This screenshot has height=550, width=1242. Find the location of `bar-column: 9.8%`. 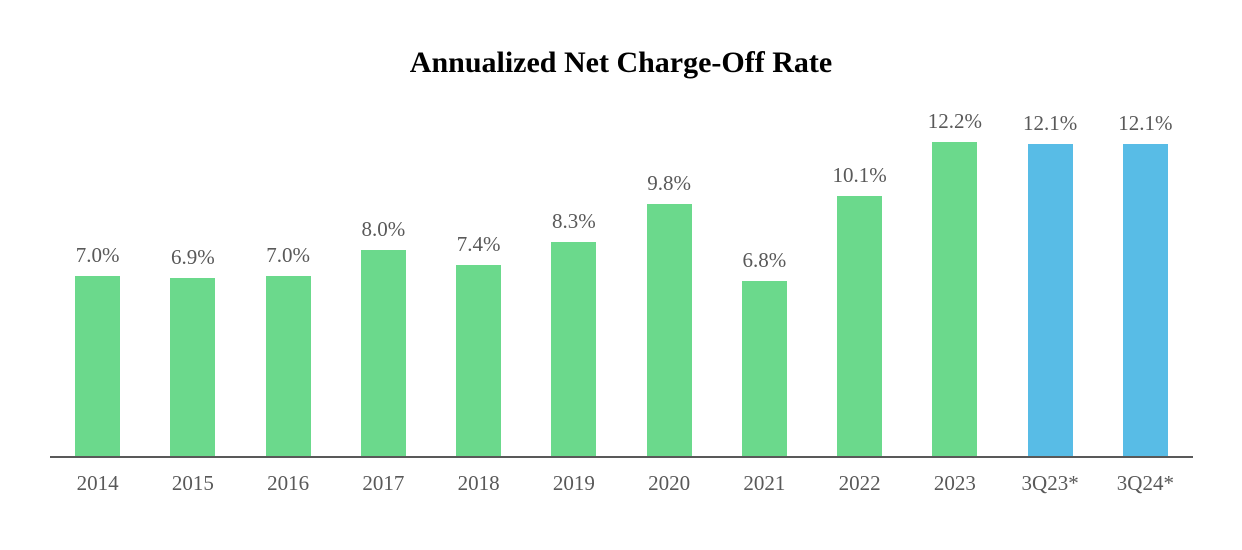

bar-column: 9.8% is located at coordinates (669, 228).